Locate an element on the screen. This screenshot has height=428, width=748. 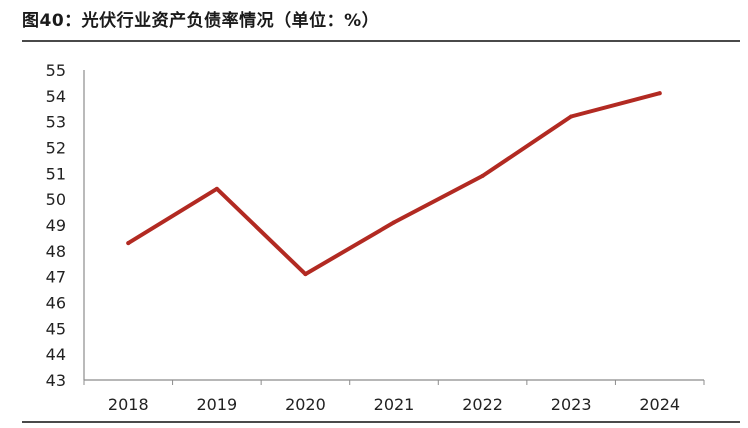
y-tick-label: 47 is located at coordinates (56, 277).